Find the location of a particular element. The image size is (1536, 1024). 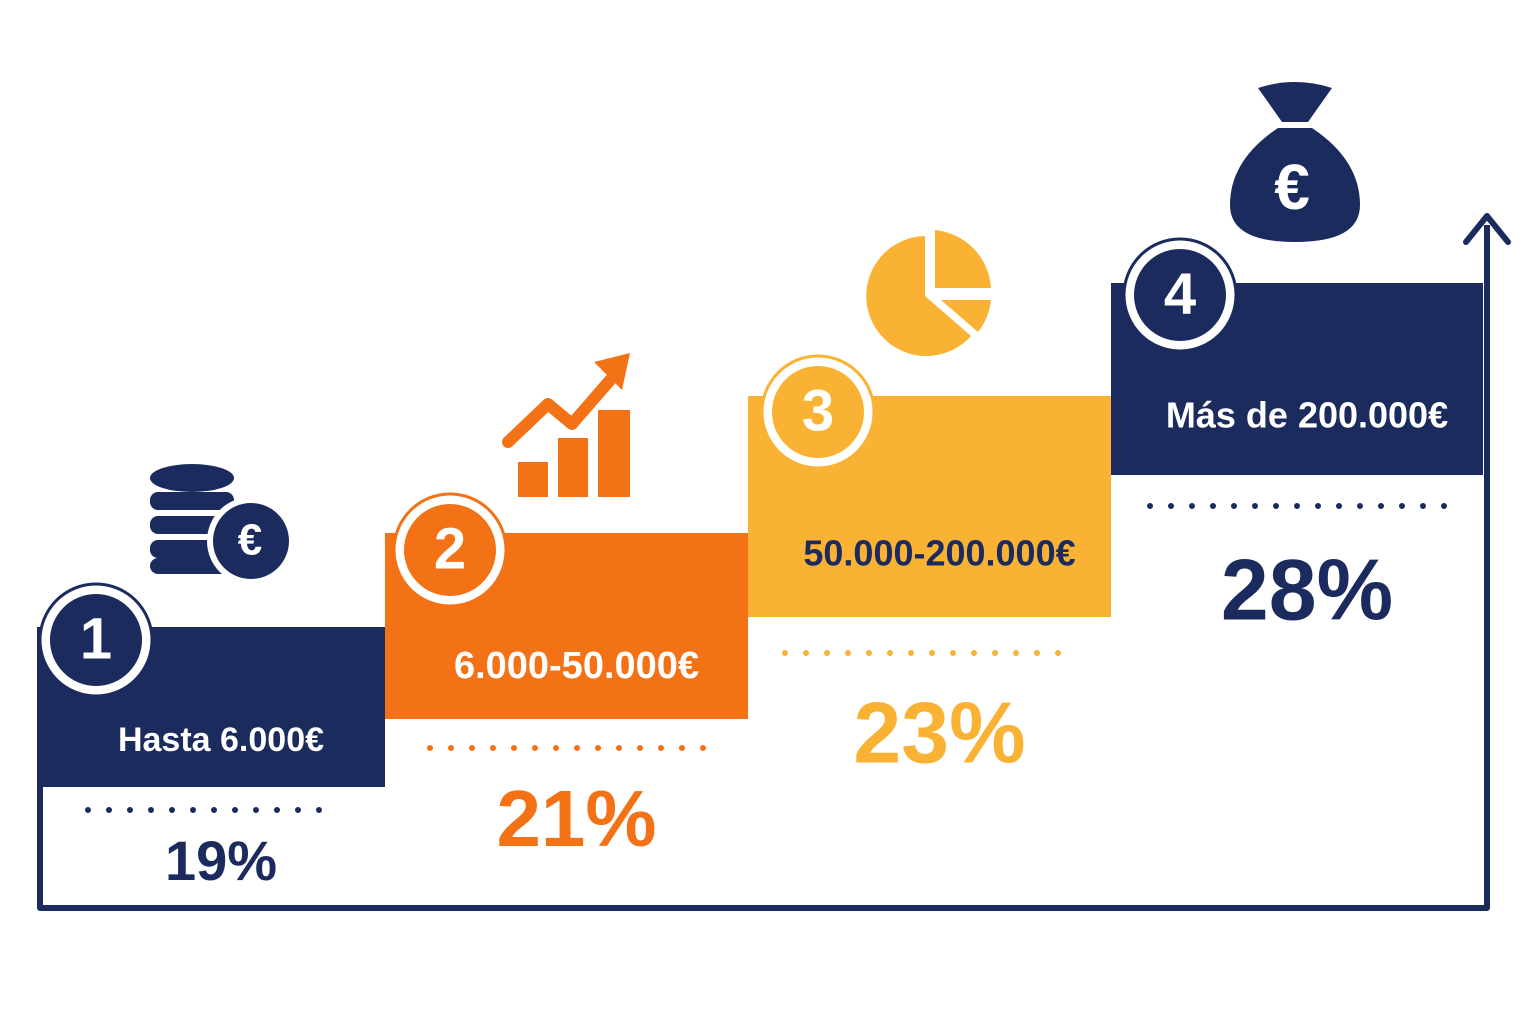

step-label: 6.000-50.000€ is located at coordinates (576, 666).